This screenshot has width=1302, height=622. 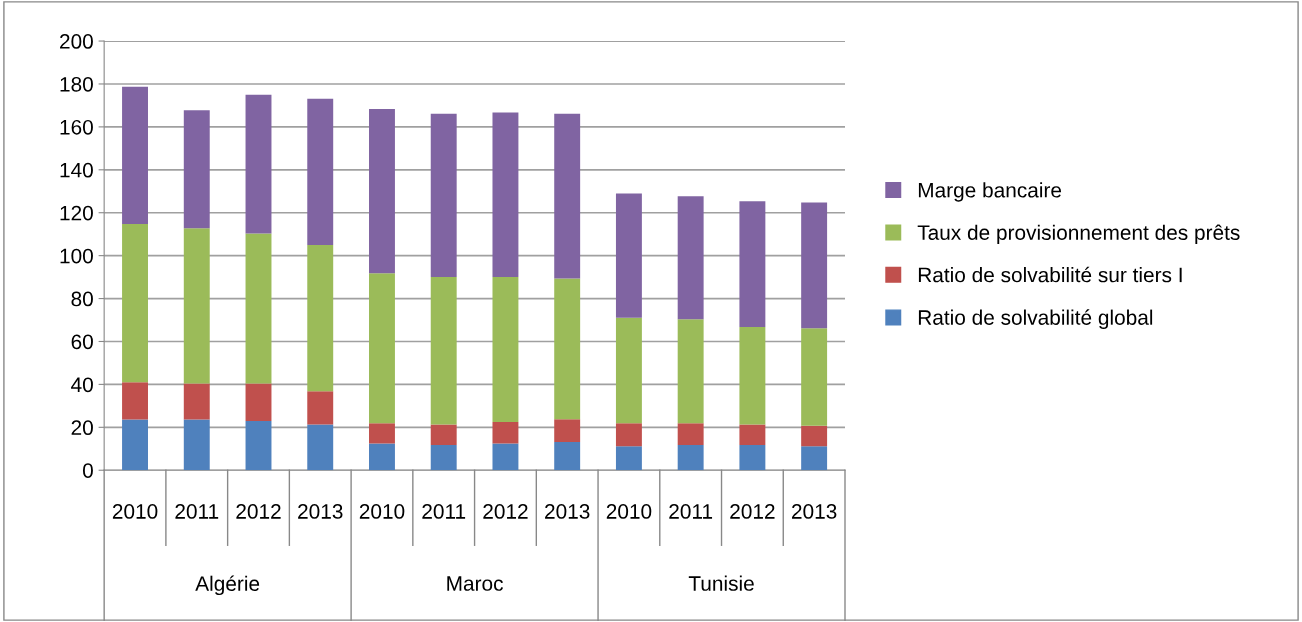 I want to click on legend-label: Ratio de solvabilité global, so click(x=1035, y=319).